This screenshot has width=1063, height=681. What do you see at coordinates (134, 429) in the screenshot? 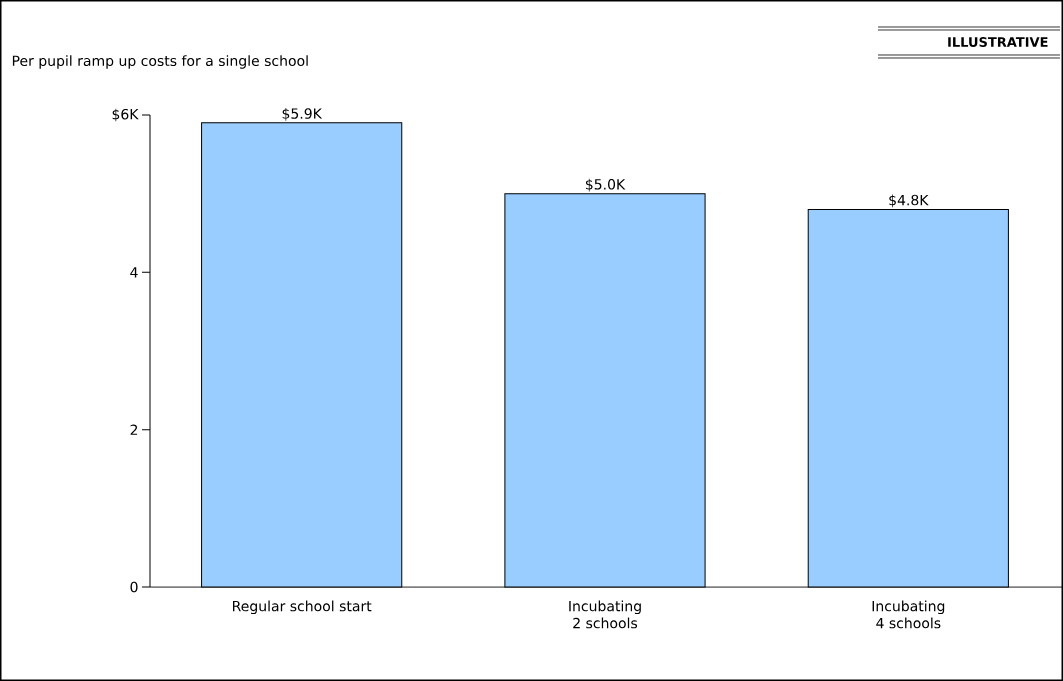
I see `y-tick-label: 2` at bounding box center [134, 429].